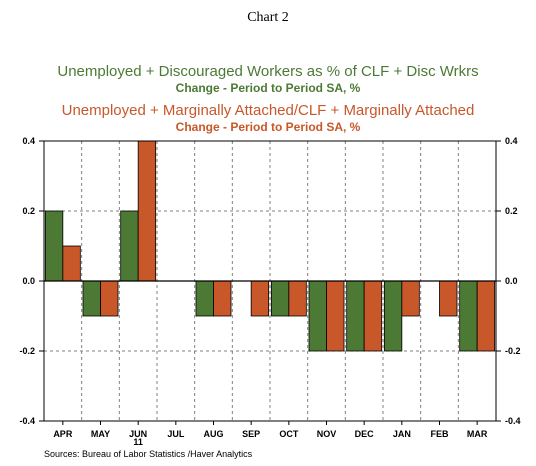  I want to click on bar-series1-aug, so click(204, 298).